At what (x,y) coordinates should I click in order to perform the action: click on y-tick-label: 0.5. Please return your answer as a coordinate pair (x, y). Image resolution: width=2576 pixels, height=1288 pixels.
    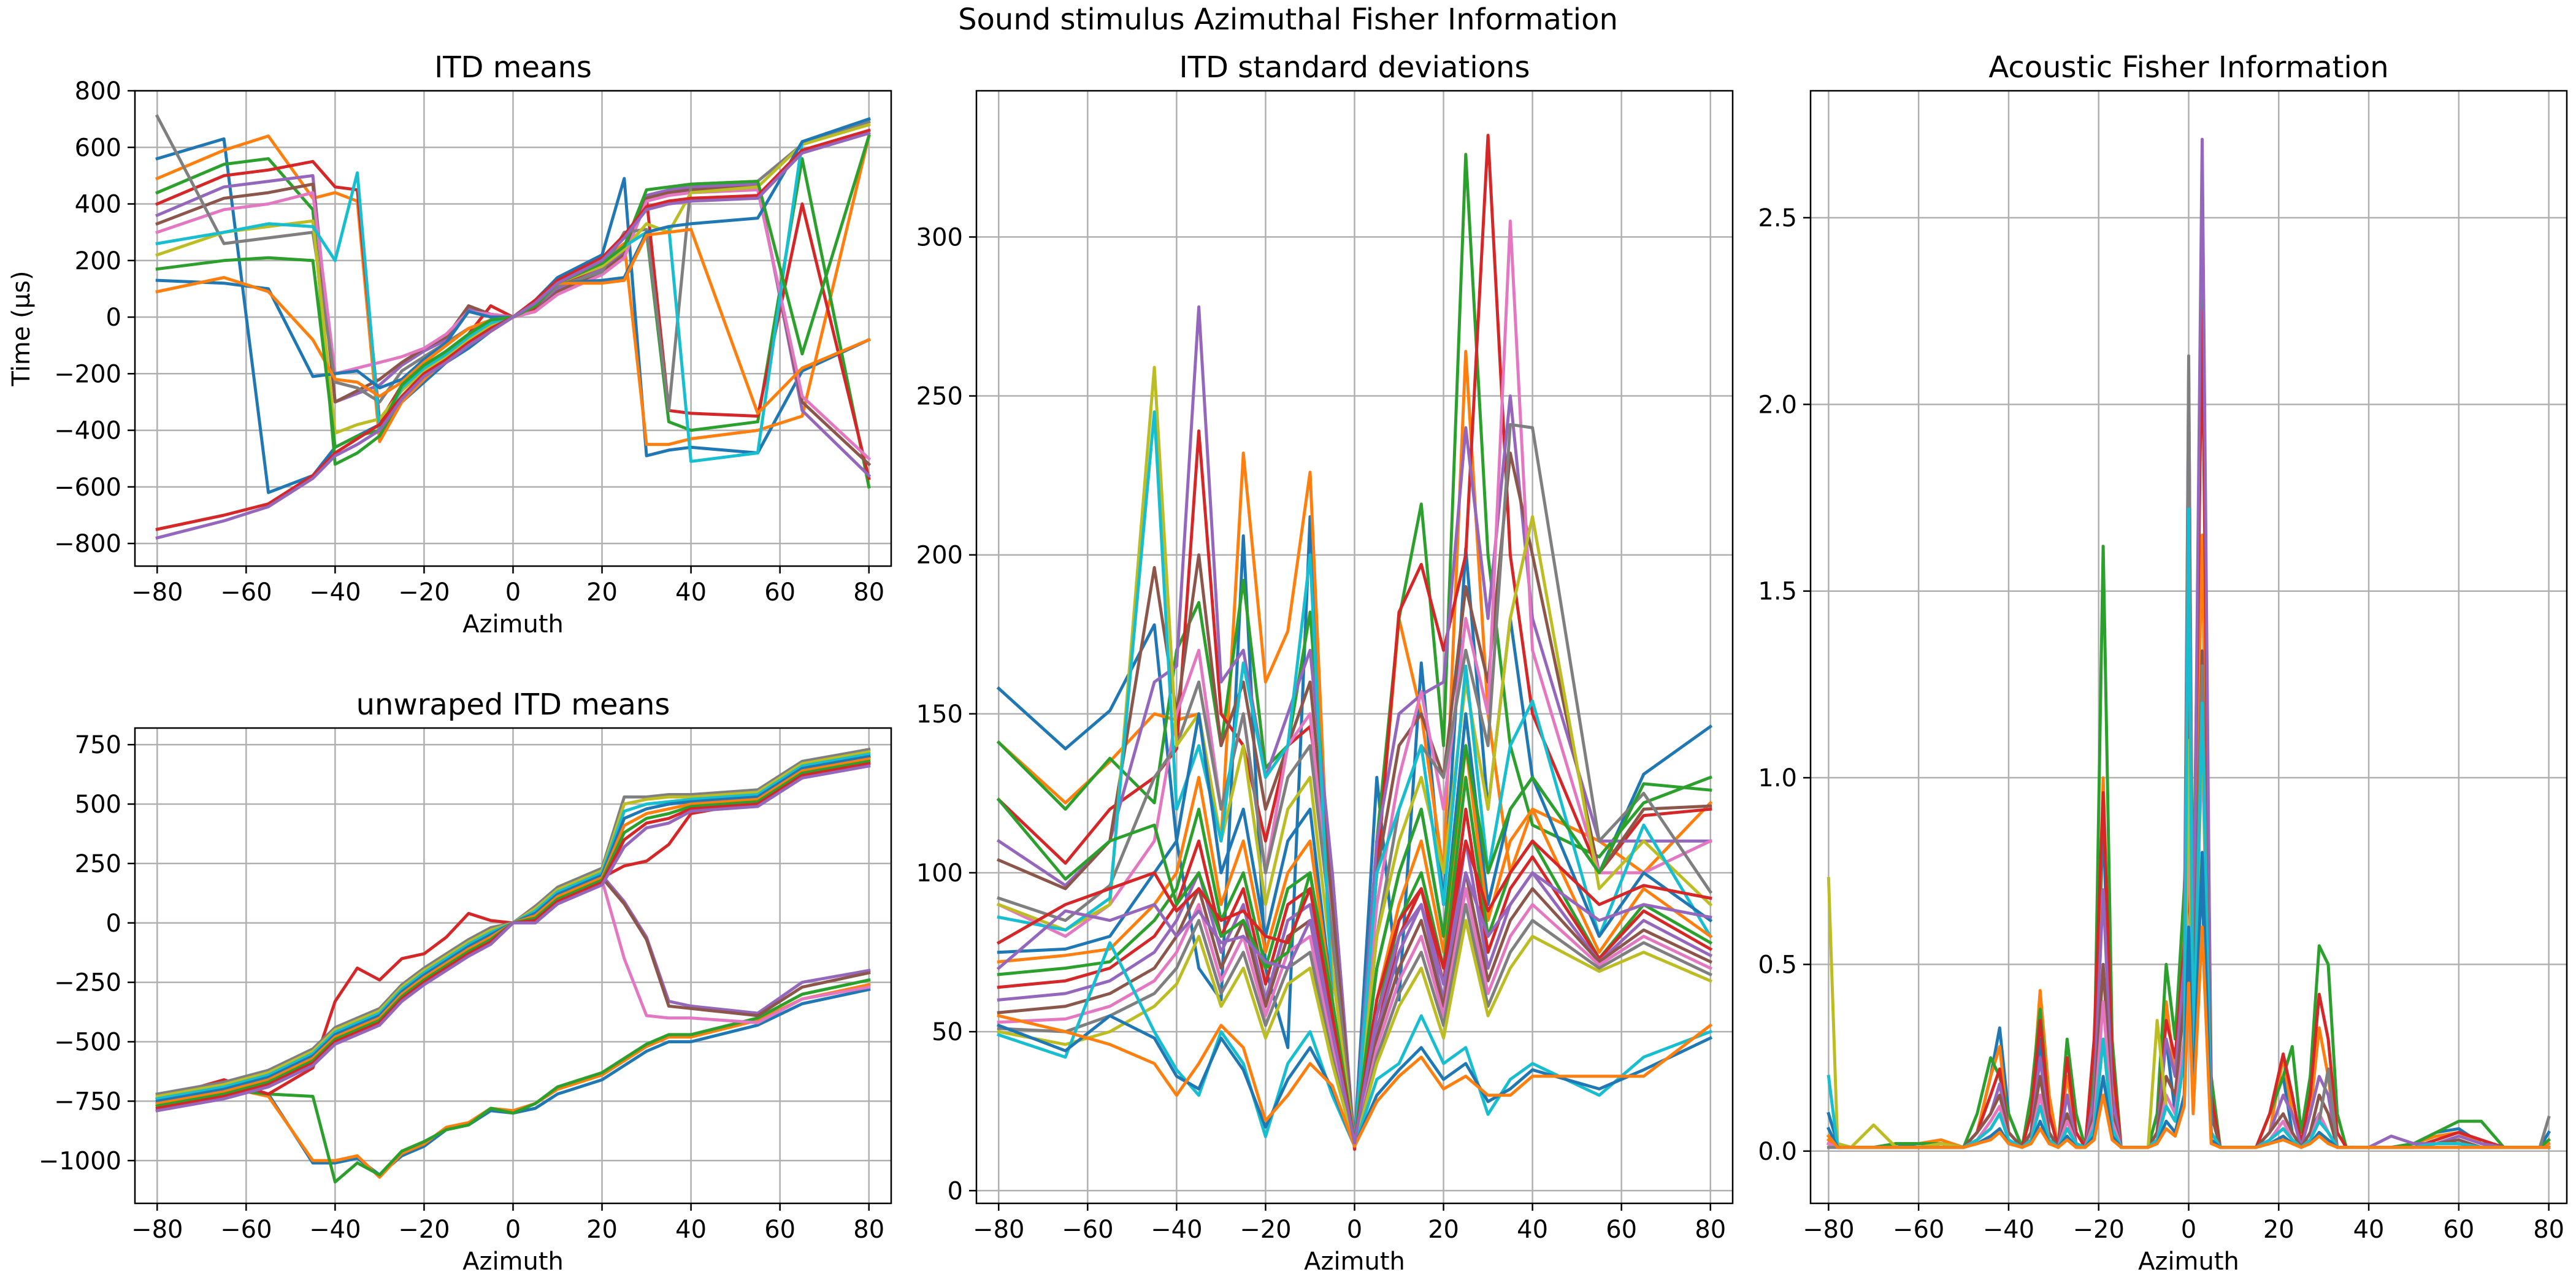
    Looking at the image, I should click on (1777, 965).